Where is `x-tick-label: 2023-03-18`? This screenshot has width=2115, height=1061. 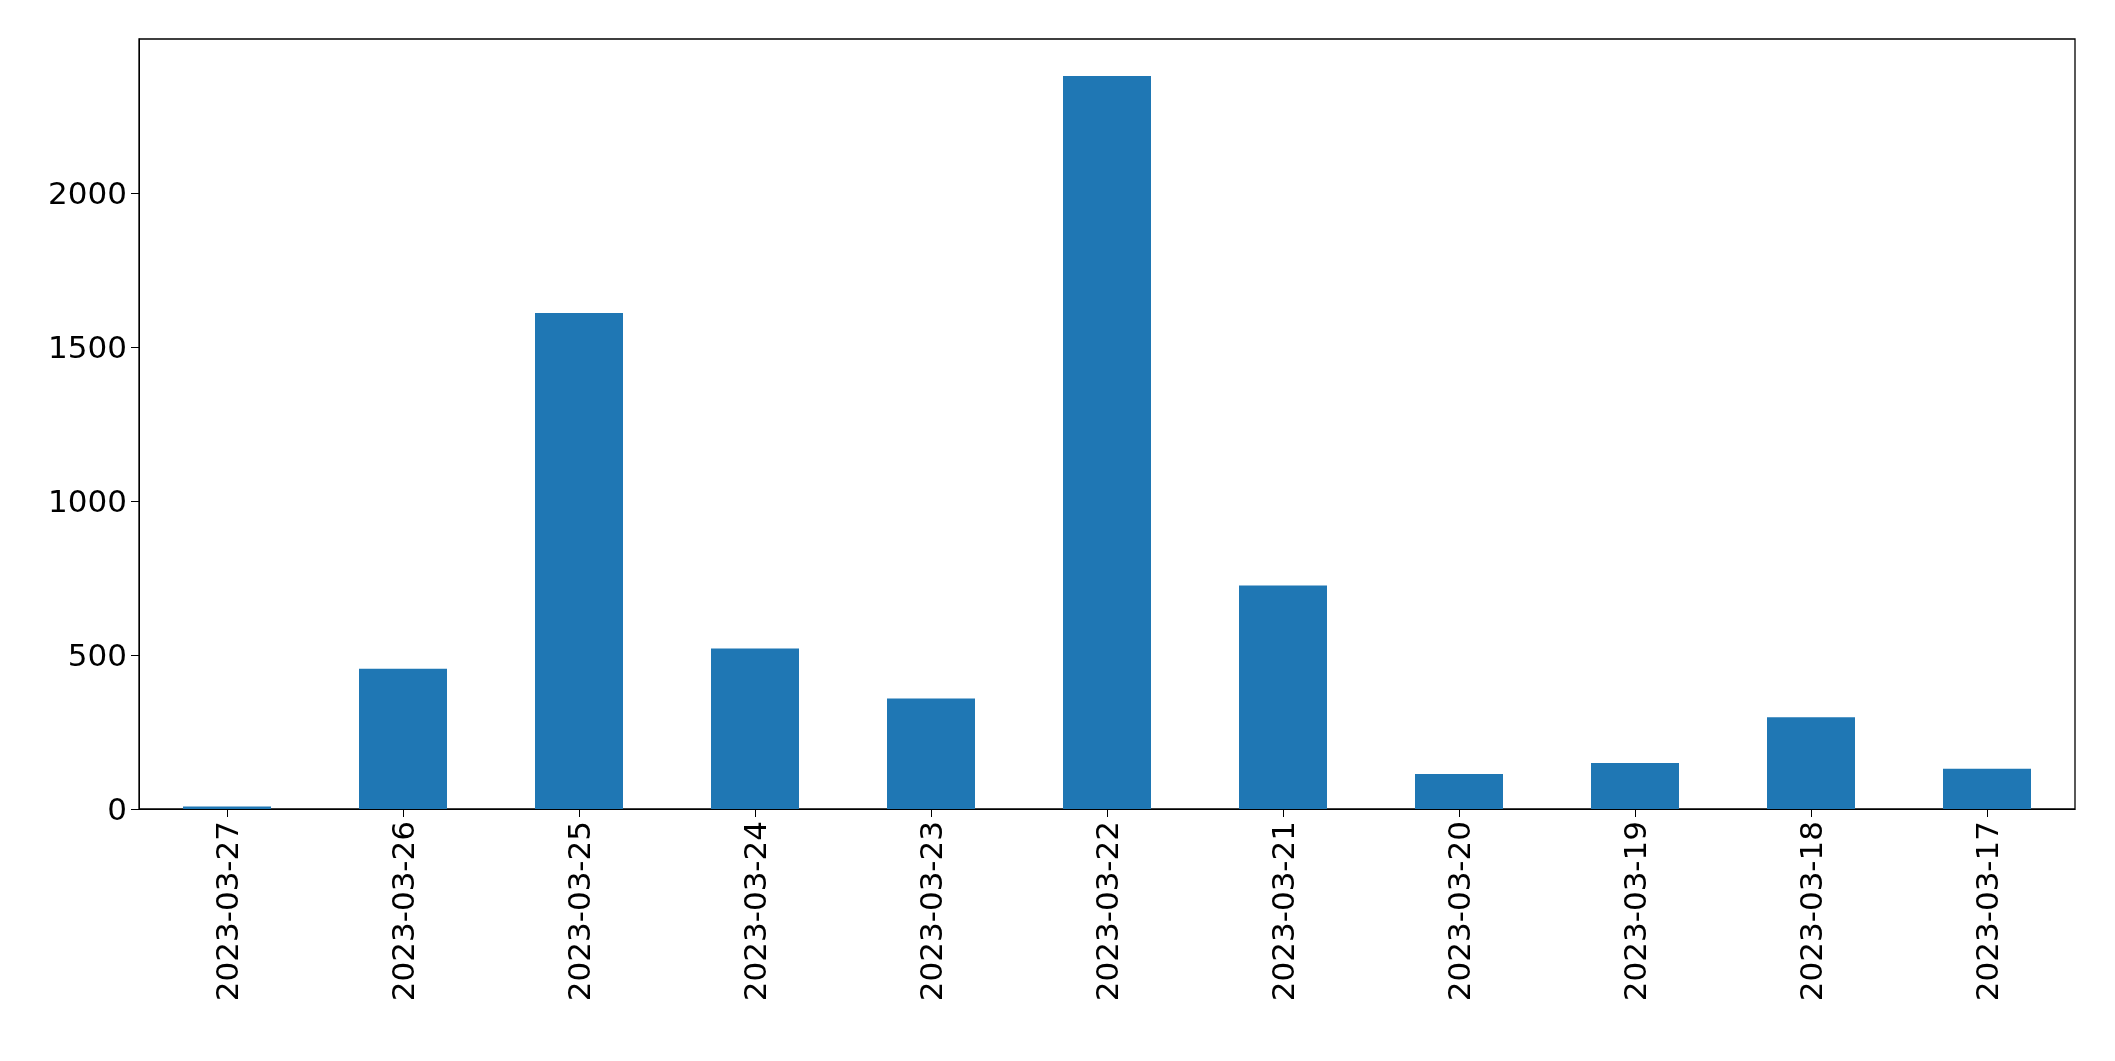
x-tick-label: 2023-03-18 is located at coordinates (1811, 911).